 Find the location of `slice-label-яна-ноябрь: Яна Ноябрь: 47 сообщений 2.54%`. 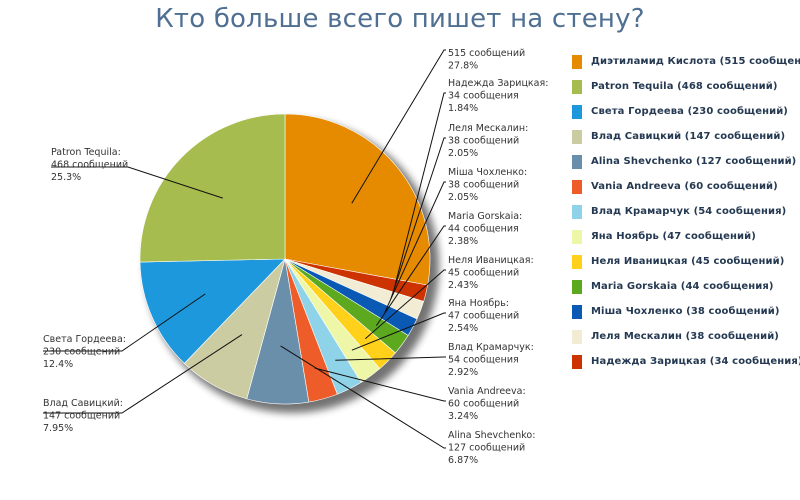

slice-label-яна-ноябрь: Яна Ноябрь: 47 сообщений 2.54% is located at coordinates (483, 316).